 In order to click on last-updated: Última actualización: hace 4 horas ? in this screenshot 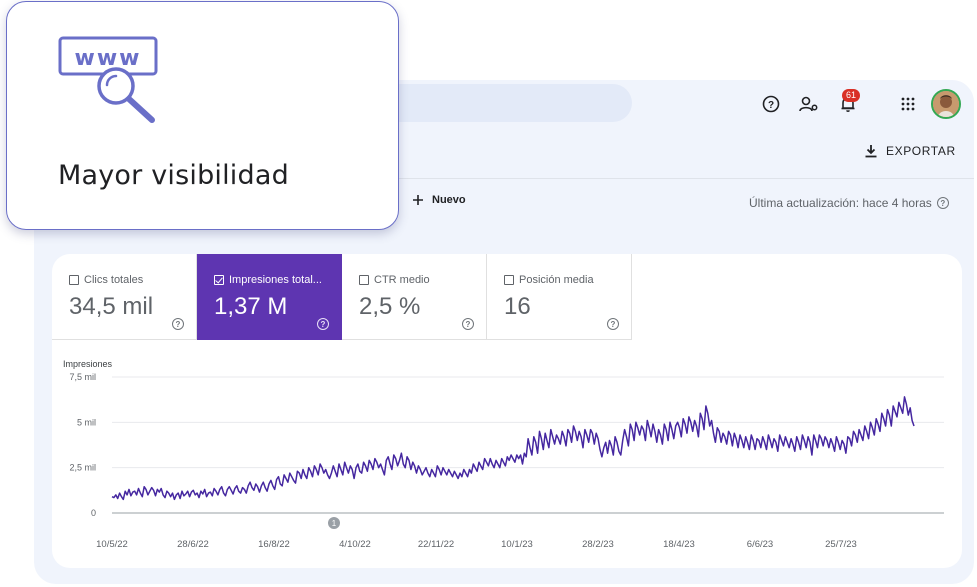, I will do `click(849, 203)`.